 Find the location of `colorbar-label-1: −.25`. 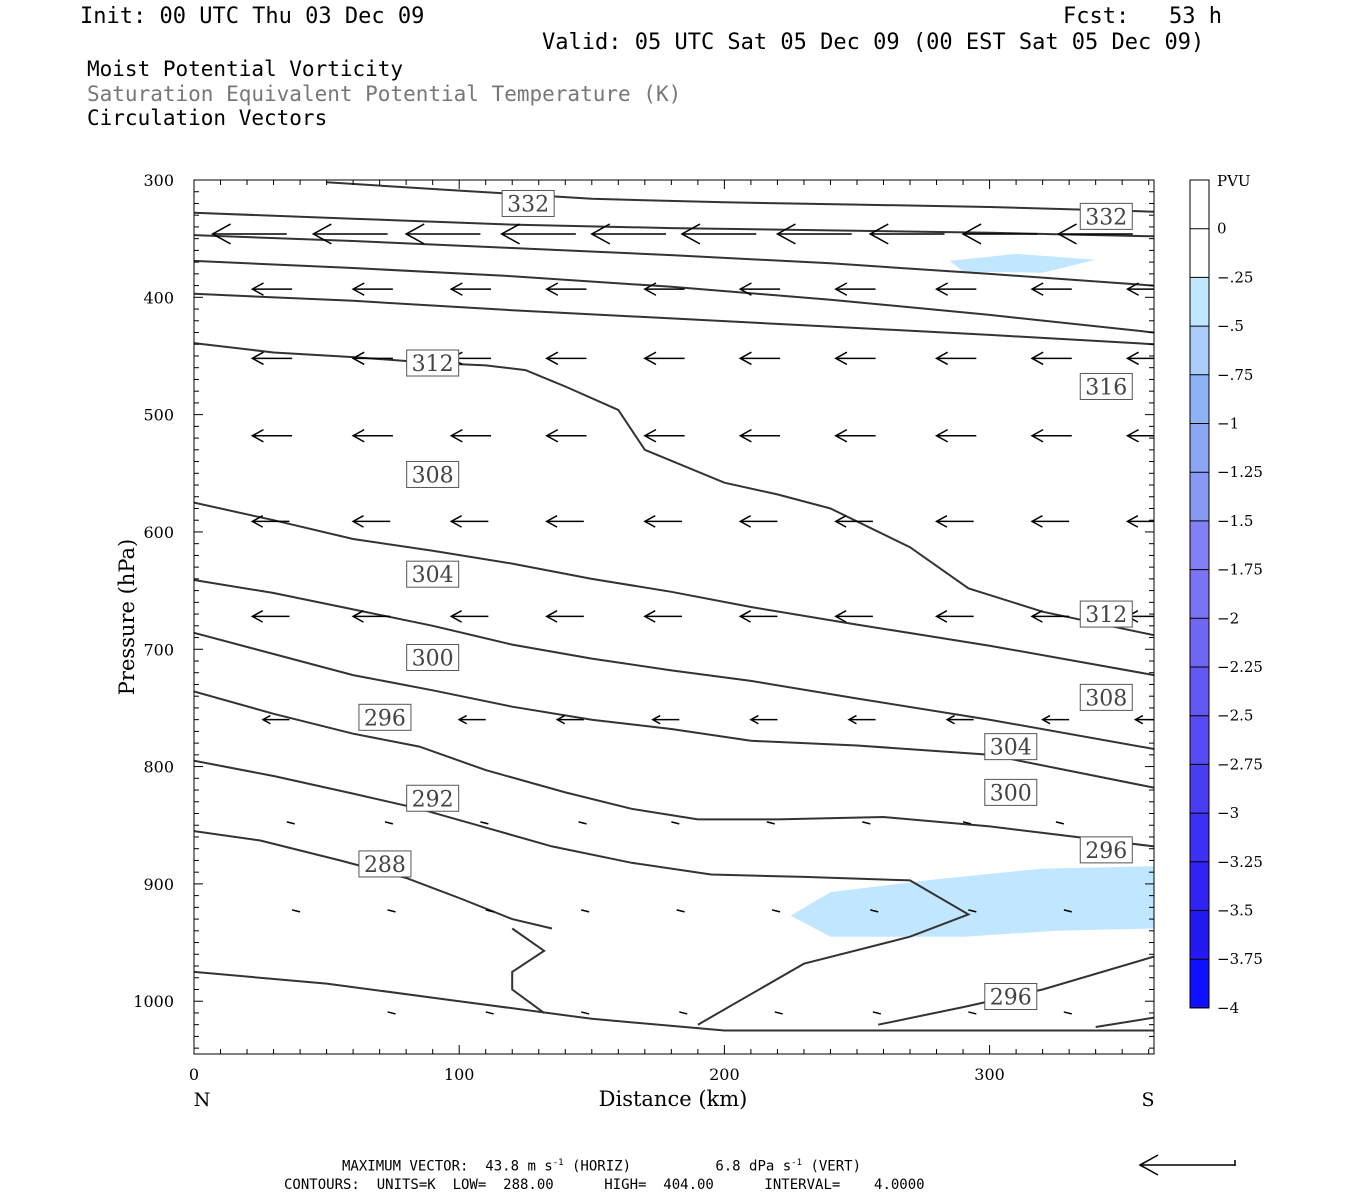

colorbar-label-1: −.25 is located at coordinates (1235, 277).